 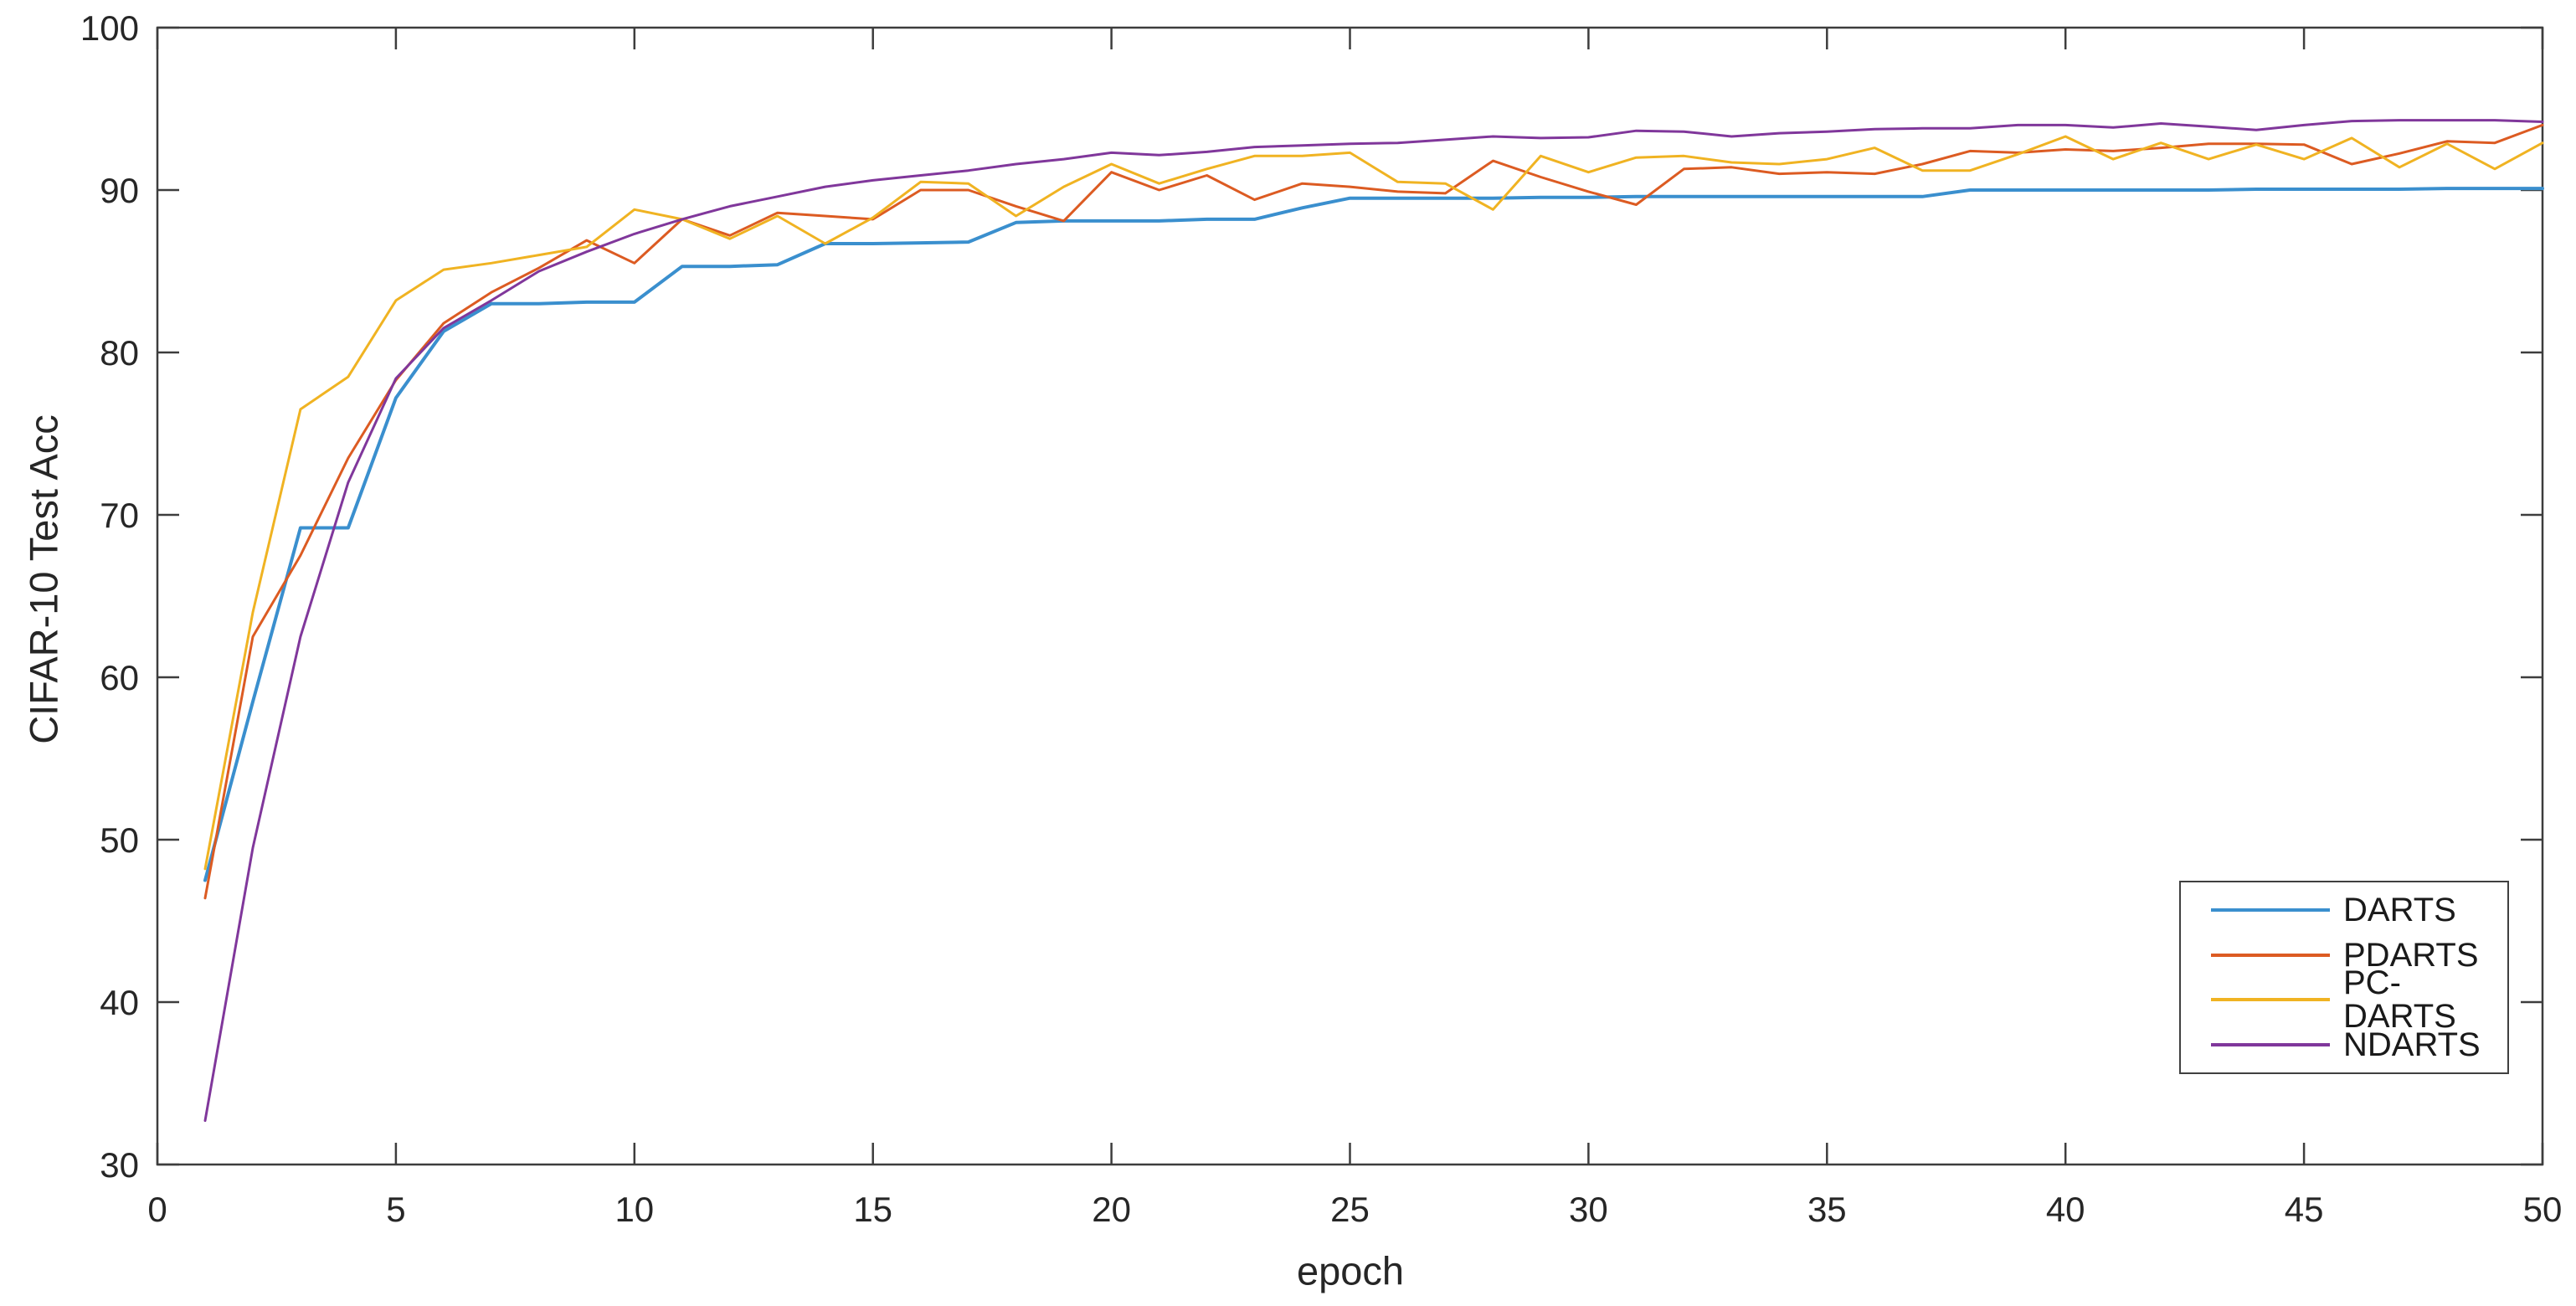 What do you see at coordinates (396, 1209) in the screenshot?
I see `x-tick-label: 5` at bounding box center [396, 1209].